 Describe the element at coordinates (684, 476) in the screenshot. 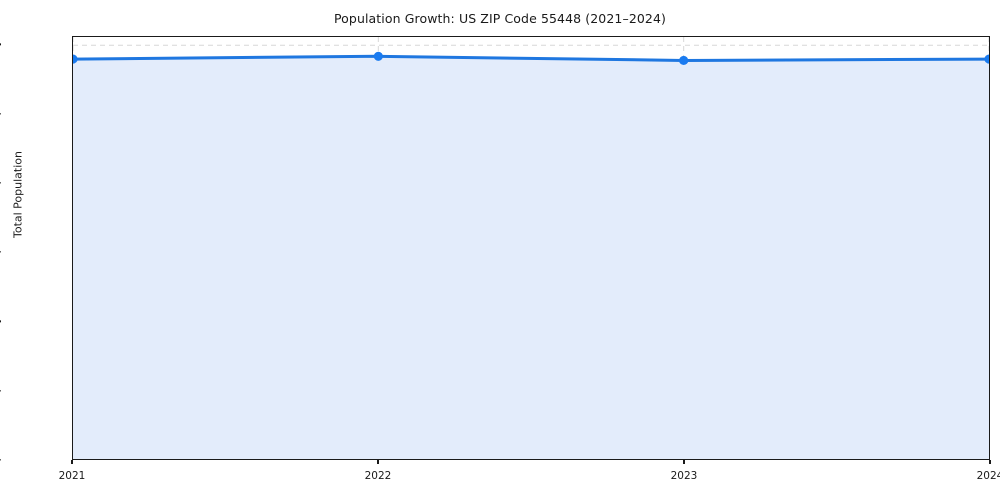

I see `x-tick-label: 2023` at that location.